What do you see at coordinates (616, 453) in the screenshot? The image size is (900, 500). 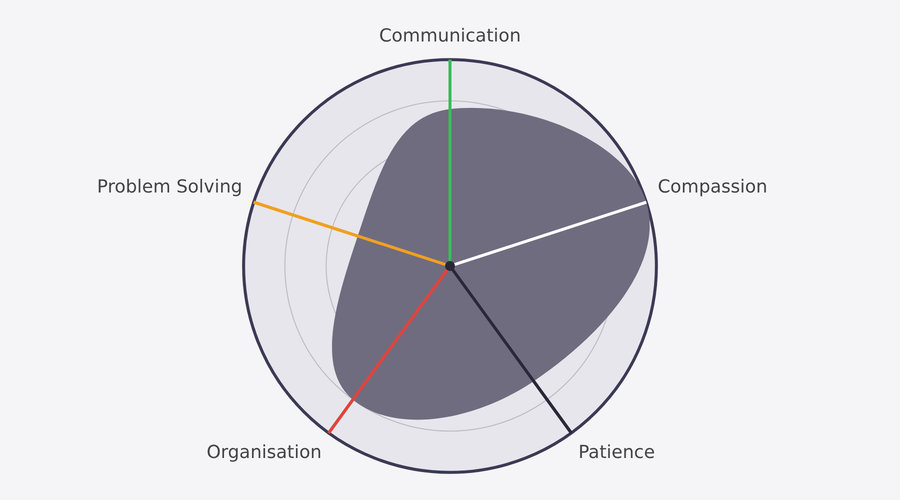 I see `spoke-label: Patience` at bounding box center [616, 453].